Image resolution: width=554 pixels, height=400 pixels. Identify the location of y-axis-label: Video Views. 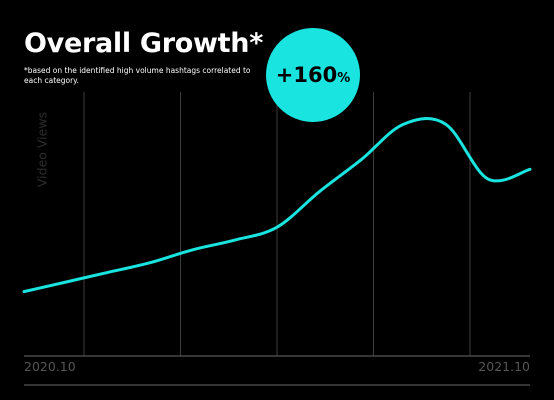
(42, 149).